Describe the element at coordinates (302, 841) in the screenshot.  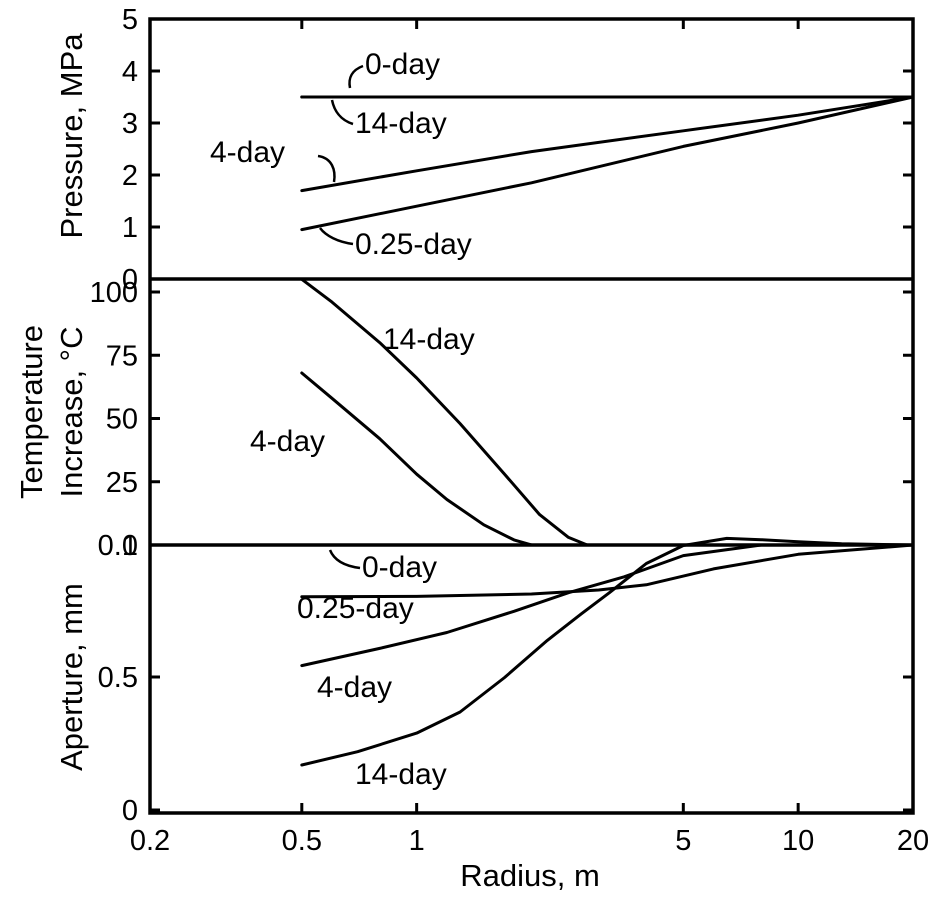
I see `x-tick-label: 0.5` at that location.